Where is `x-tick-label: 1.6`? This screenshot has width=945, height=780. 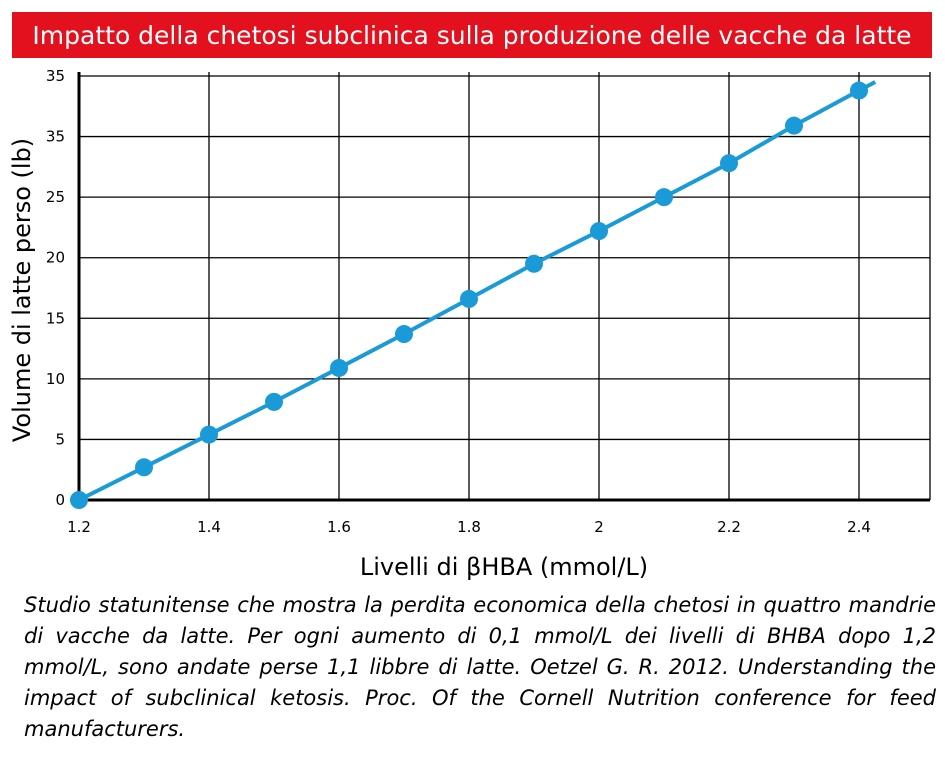 x-tick-label: 1.6 is located at coordinates (339, 527).